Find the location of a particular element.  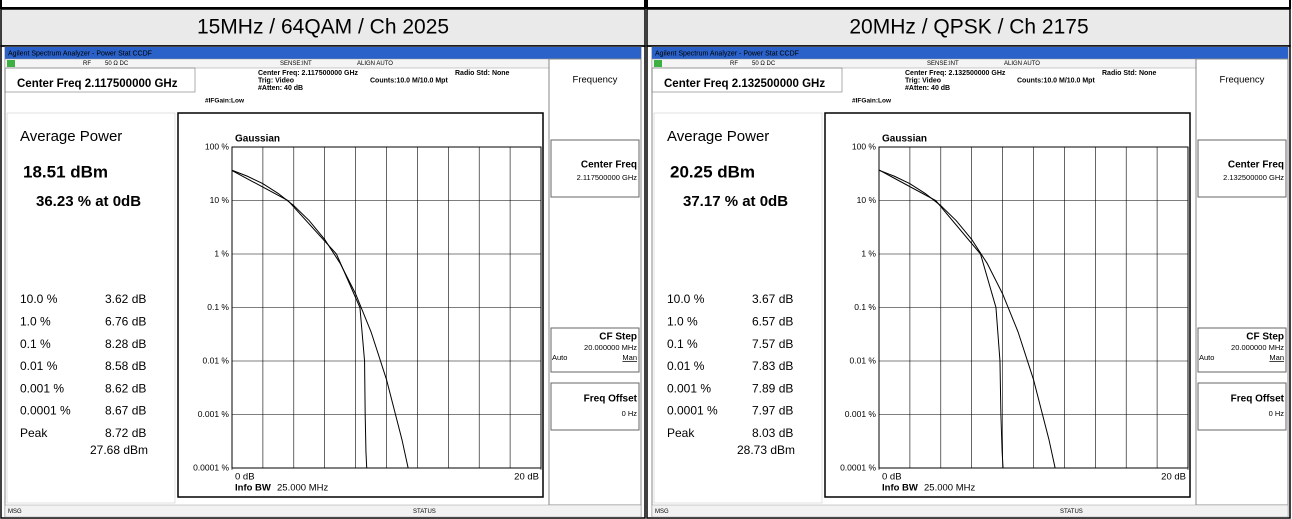

status-rf: RF is located at coordinates (87, 64).